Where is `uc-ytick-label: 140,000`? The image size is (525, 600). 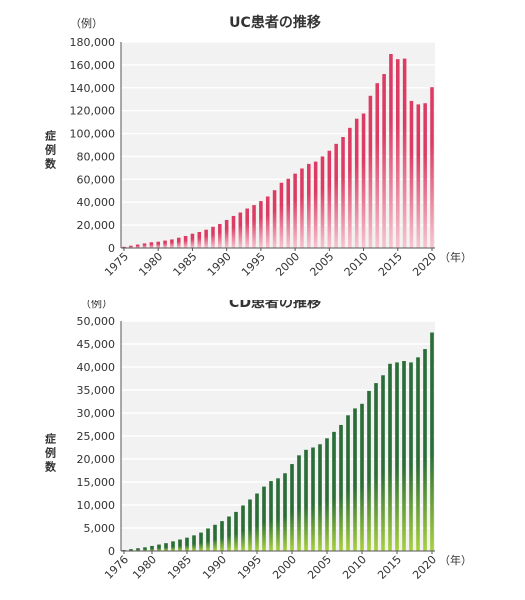
uc-ytick-label: 140,000 is located at coordinates (93, 88).